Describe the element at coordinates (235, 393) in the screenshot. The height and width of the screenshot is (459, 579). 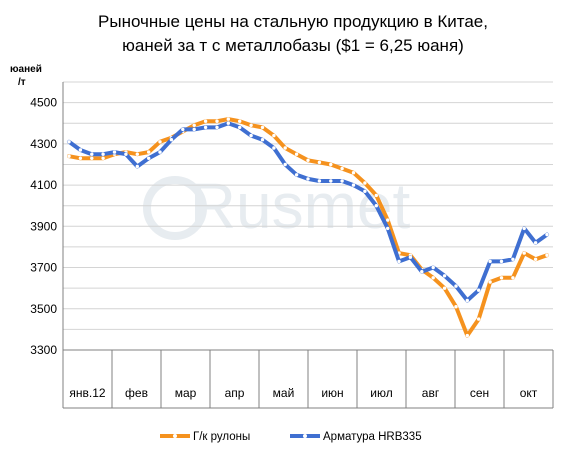
I see `x-tick-label-3: апр` at that location.